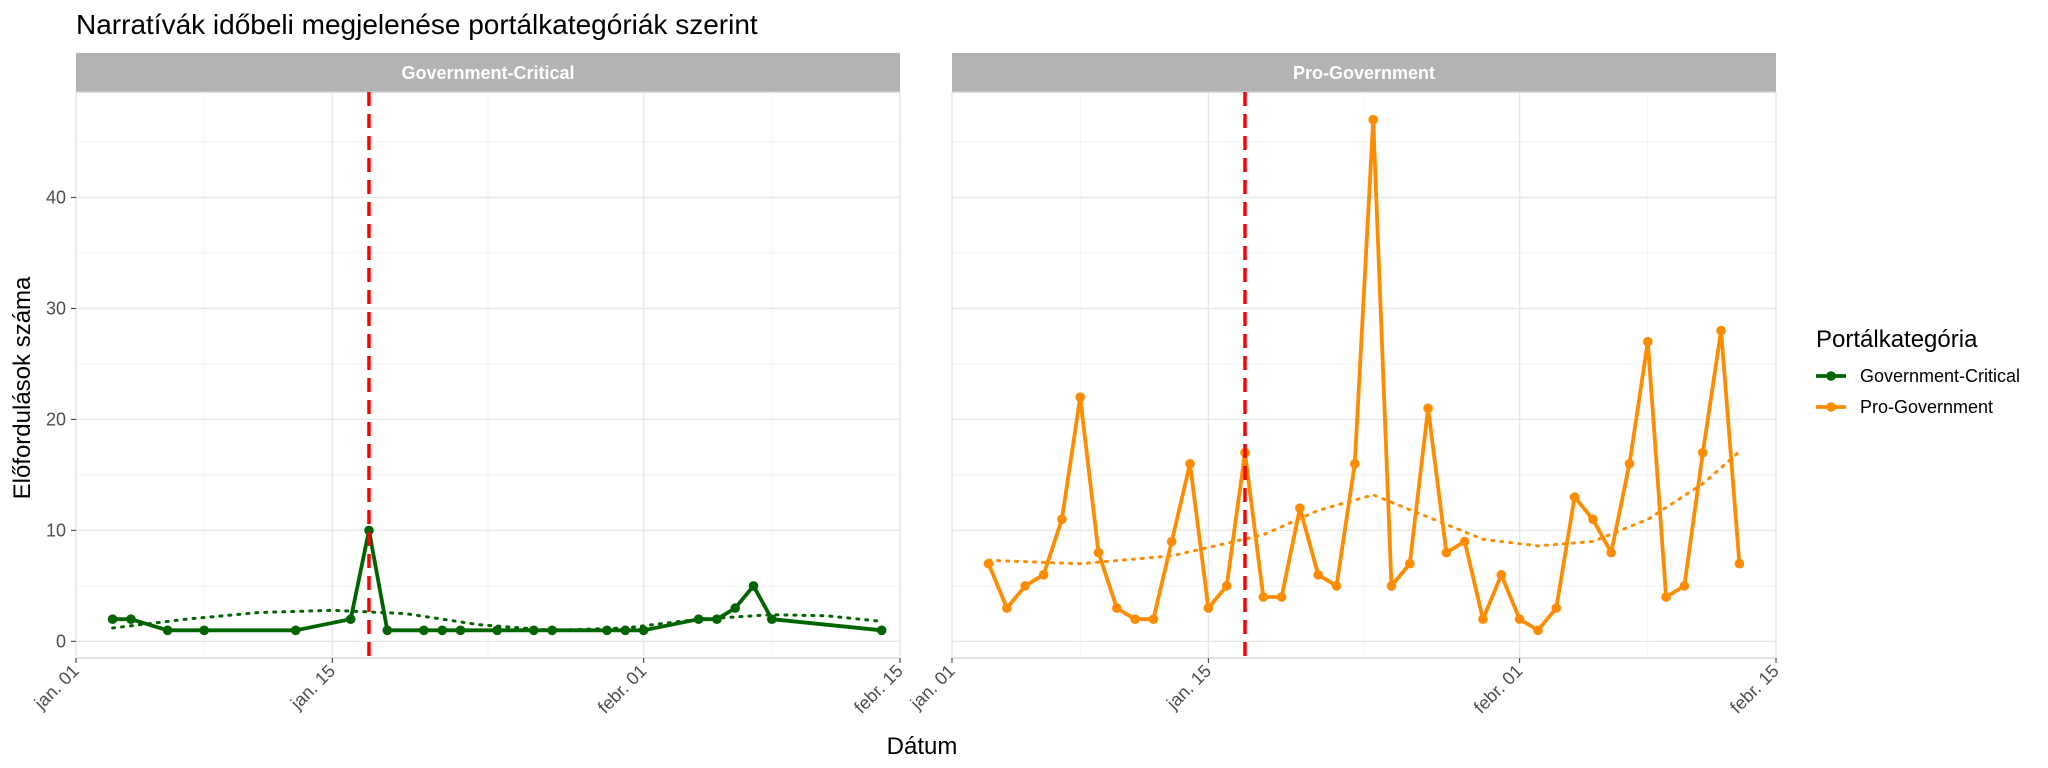 The image size is (2048, 768). I want to click on legend-items: Government-Critical Pro-Government, so click(1918, 391).